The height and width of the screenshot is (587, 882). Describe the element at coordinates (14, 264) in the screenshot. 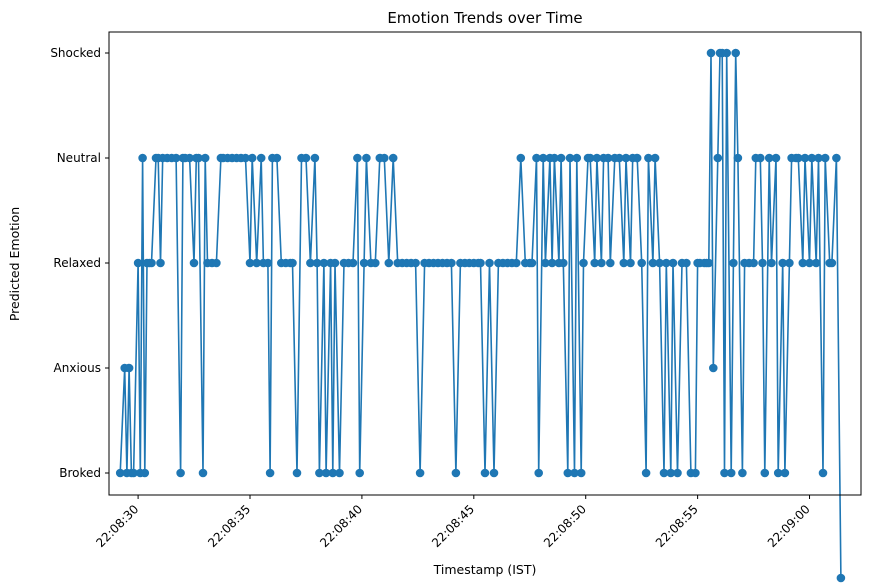

I see `y-axis-label: Predicted Emotion` at that location.